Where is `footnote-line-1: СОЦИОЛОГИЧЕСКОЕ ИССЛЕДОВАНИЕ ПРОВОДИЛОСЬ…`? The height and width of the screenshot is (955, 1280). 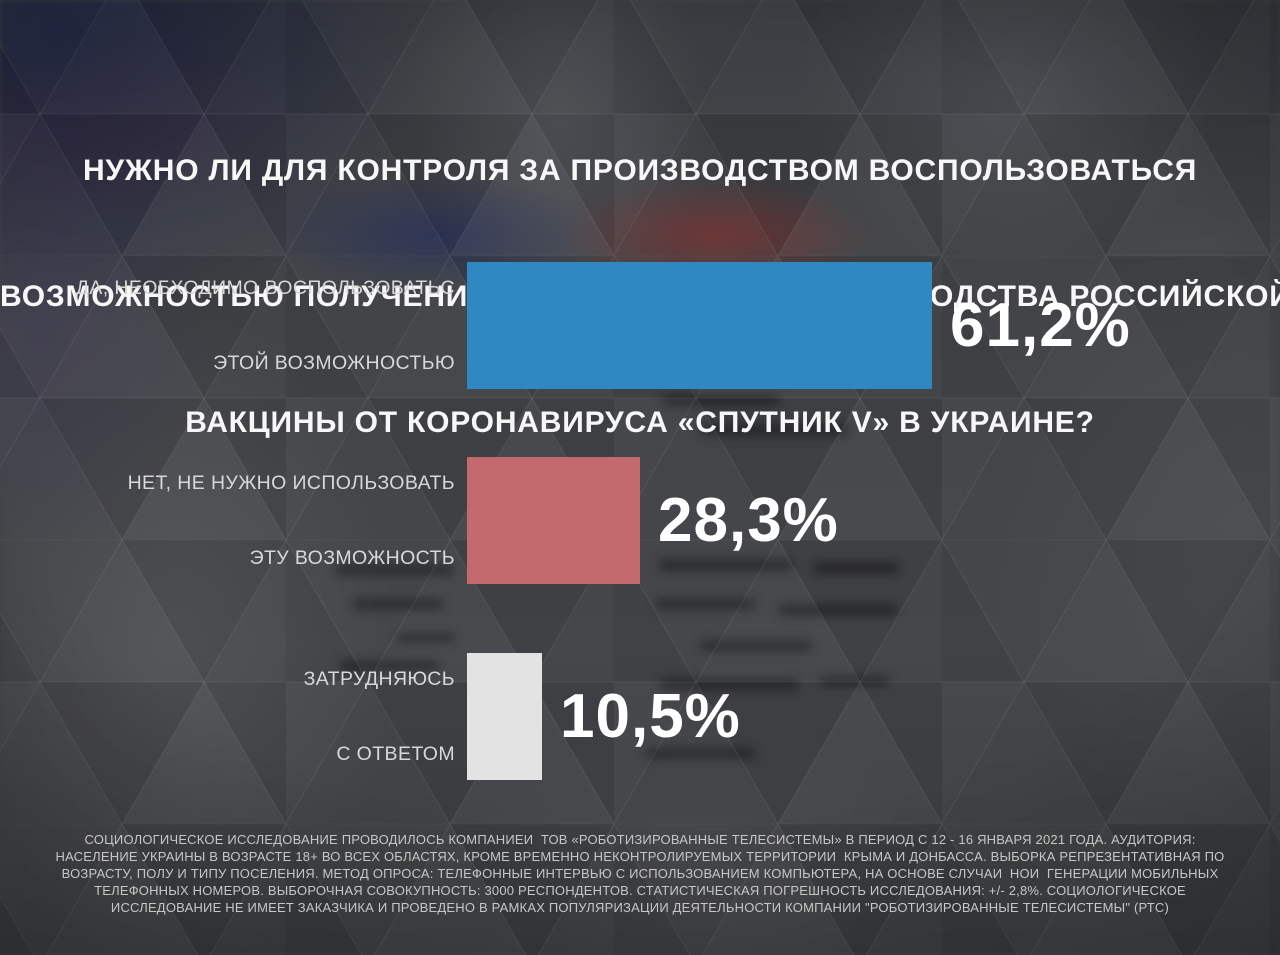
footnote-line-1: СОЦИОЛОГИЧЕСКОЕ ИССЛЕДОВАНИЕ ПРОВОДИЛОСЬ… is located at coordinates (640, 839).